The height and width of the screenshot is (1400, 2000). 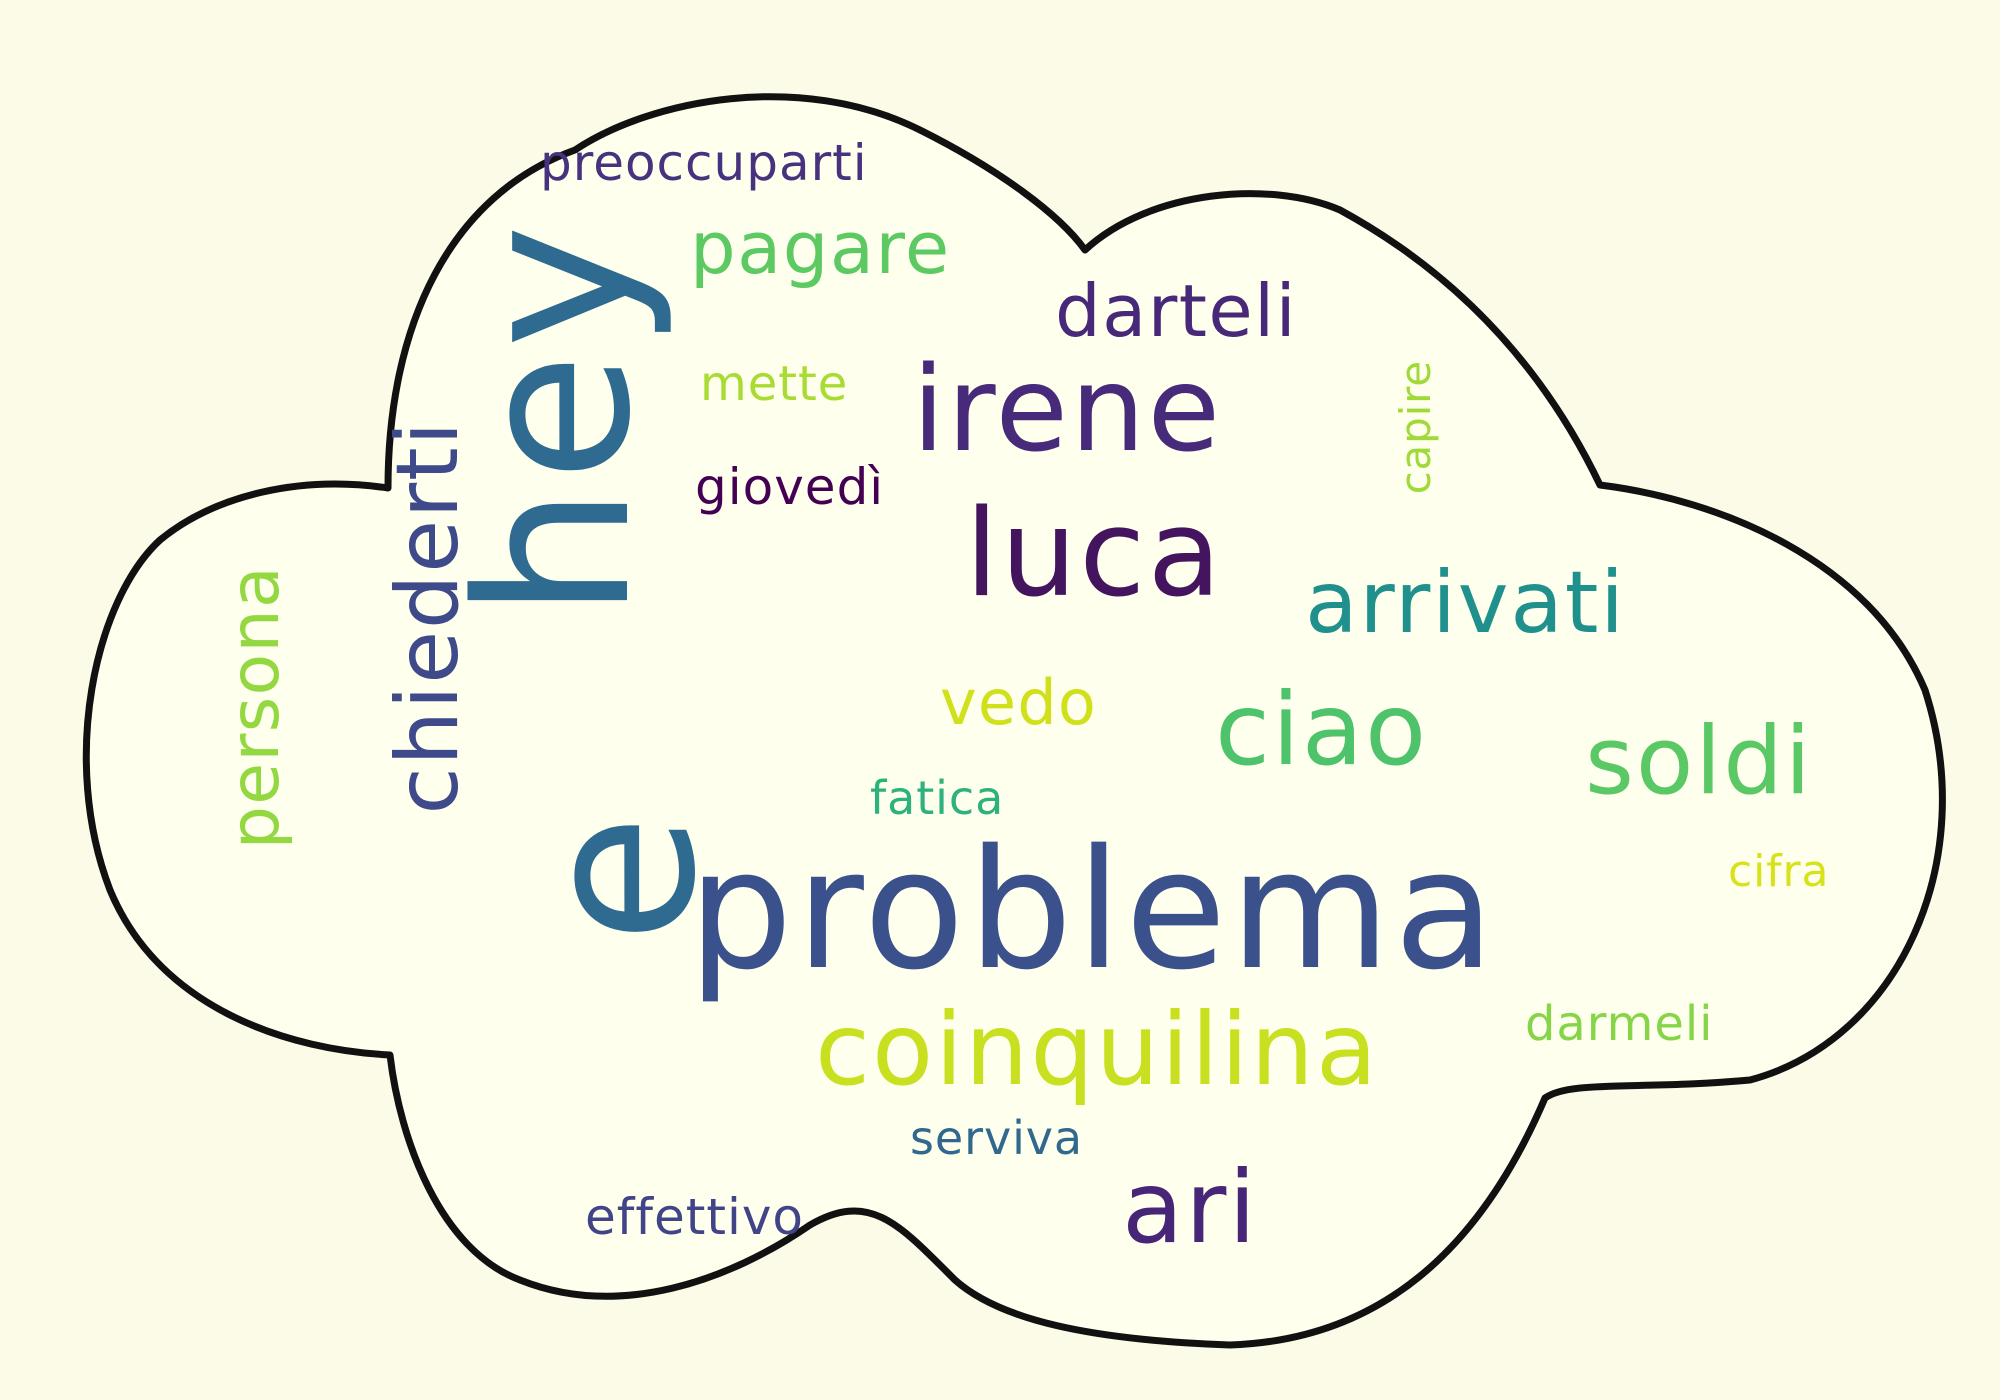 I want to click on word-hey: hey, so click(x=554, y=419).